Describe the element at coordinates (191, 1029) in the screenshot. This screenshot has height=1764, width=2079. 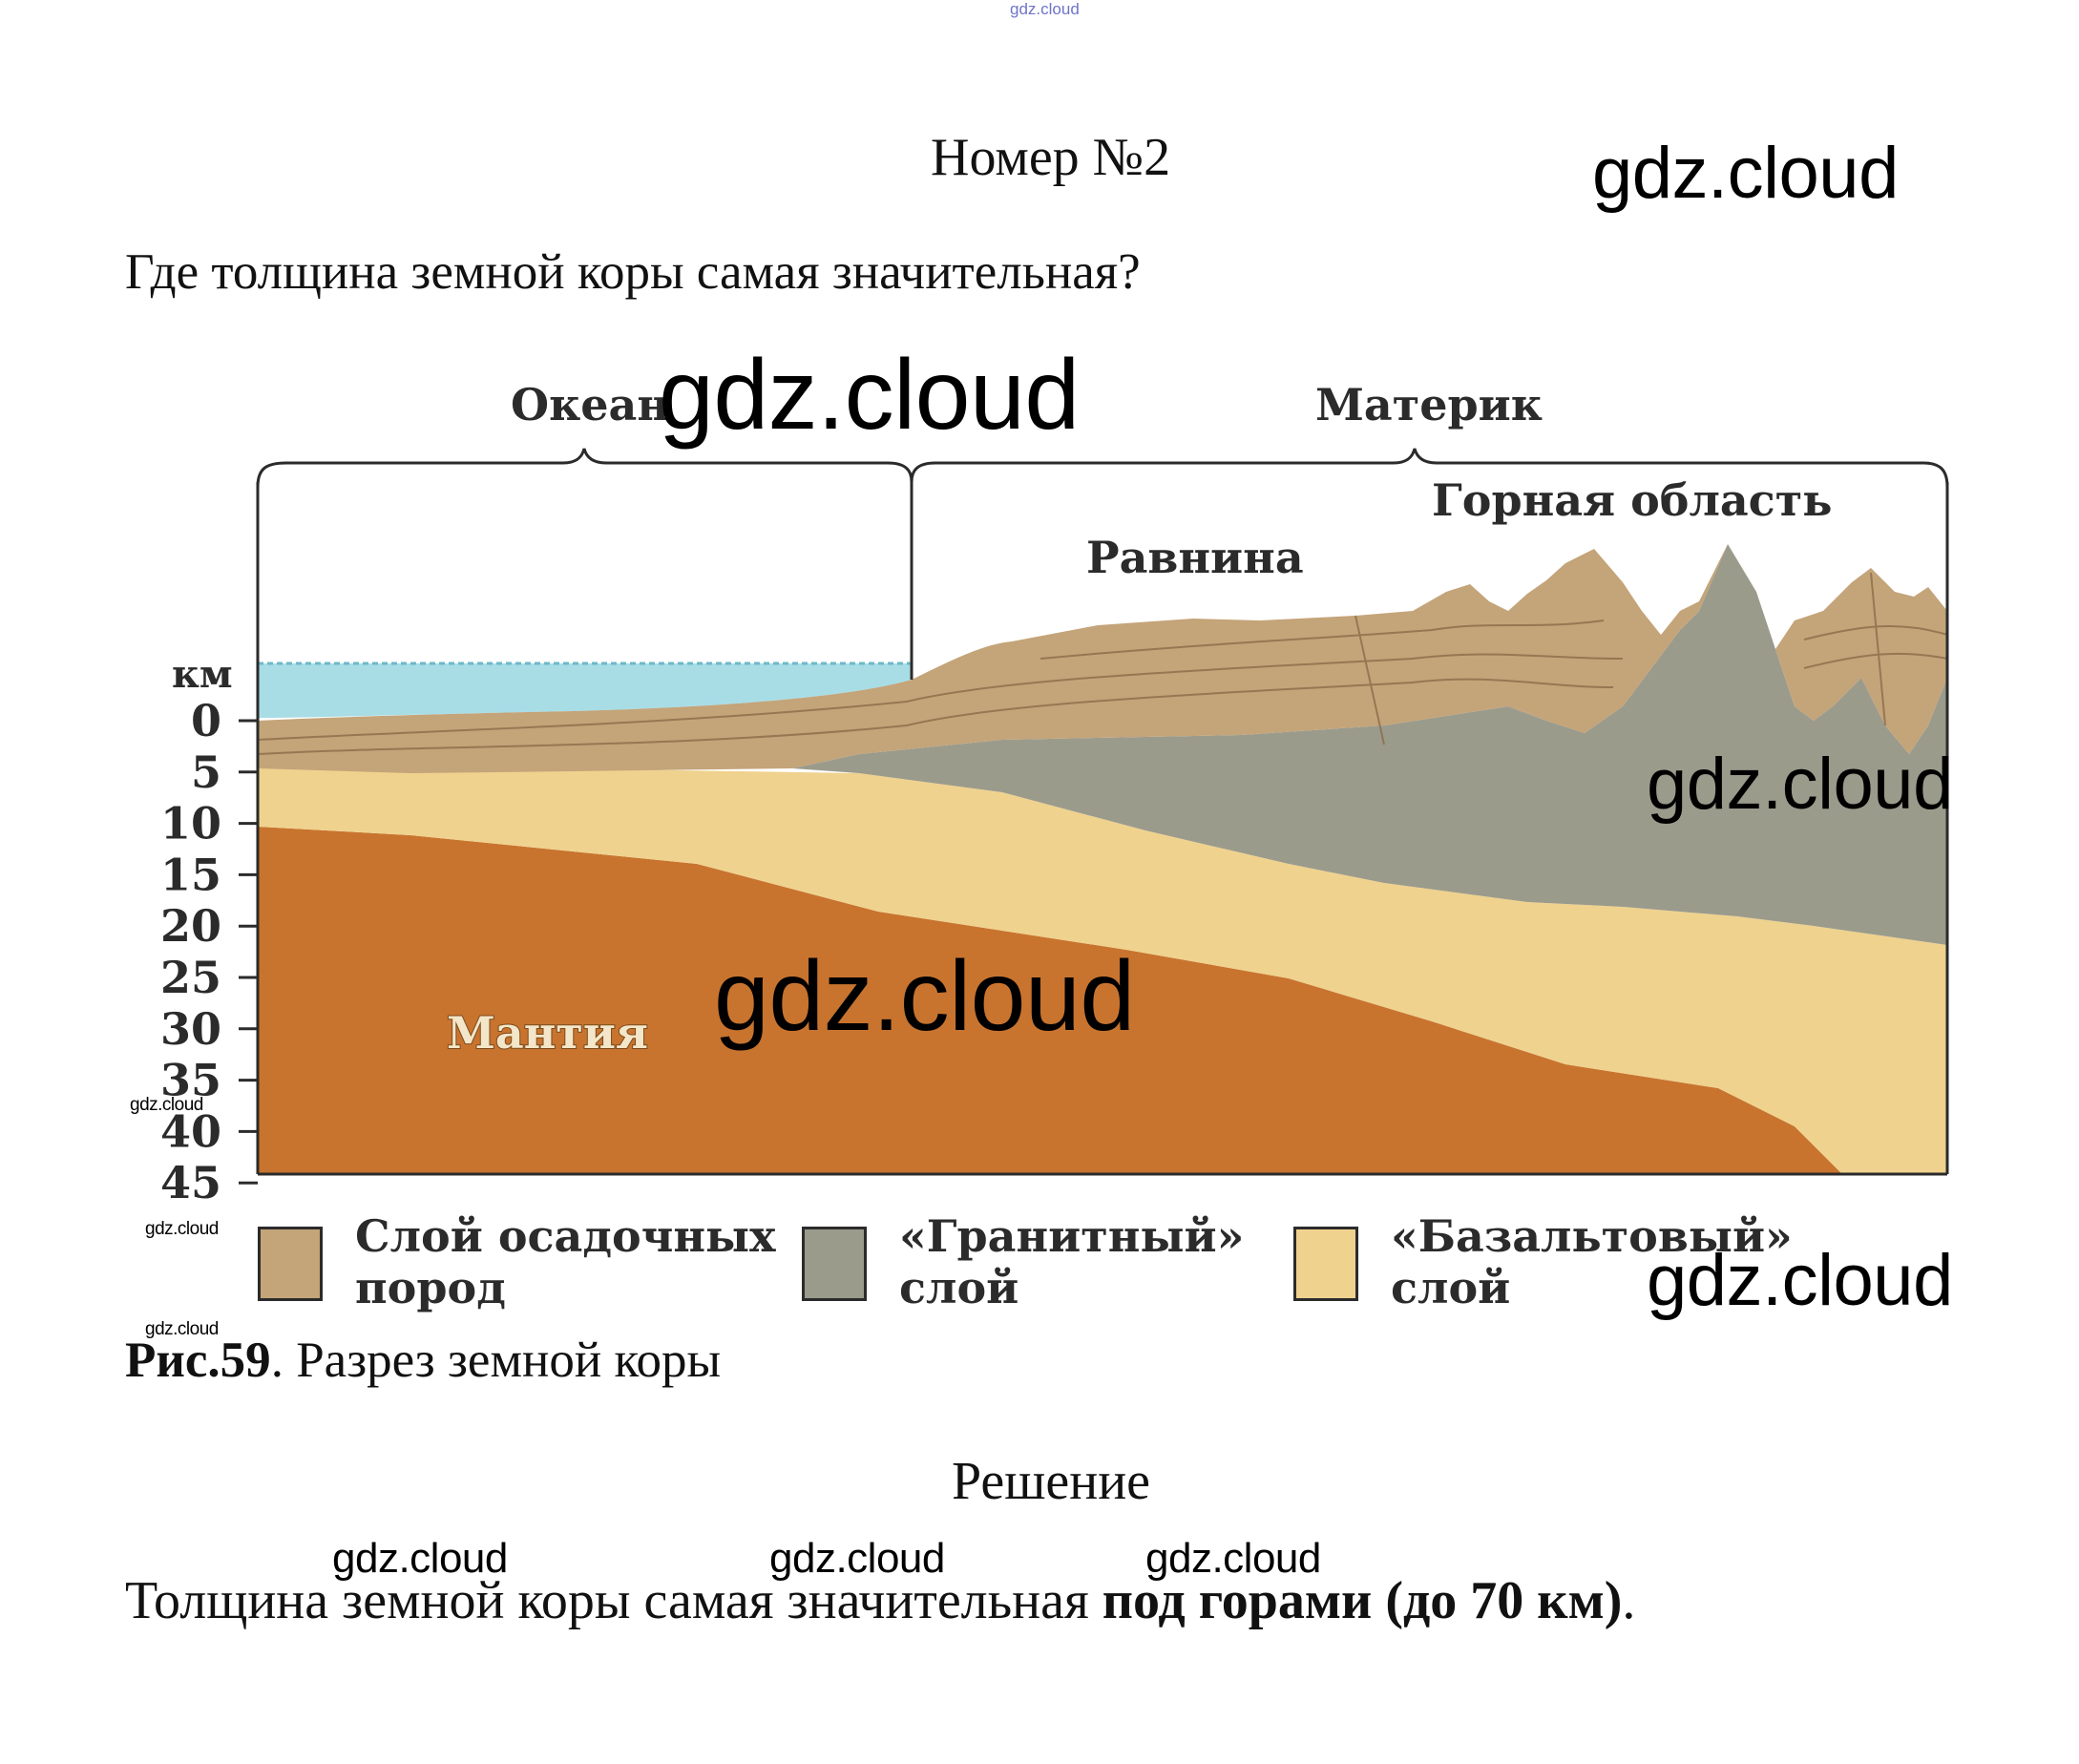
I see `depth-tick-label: 30` at that location.